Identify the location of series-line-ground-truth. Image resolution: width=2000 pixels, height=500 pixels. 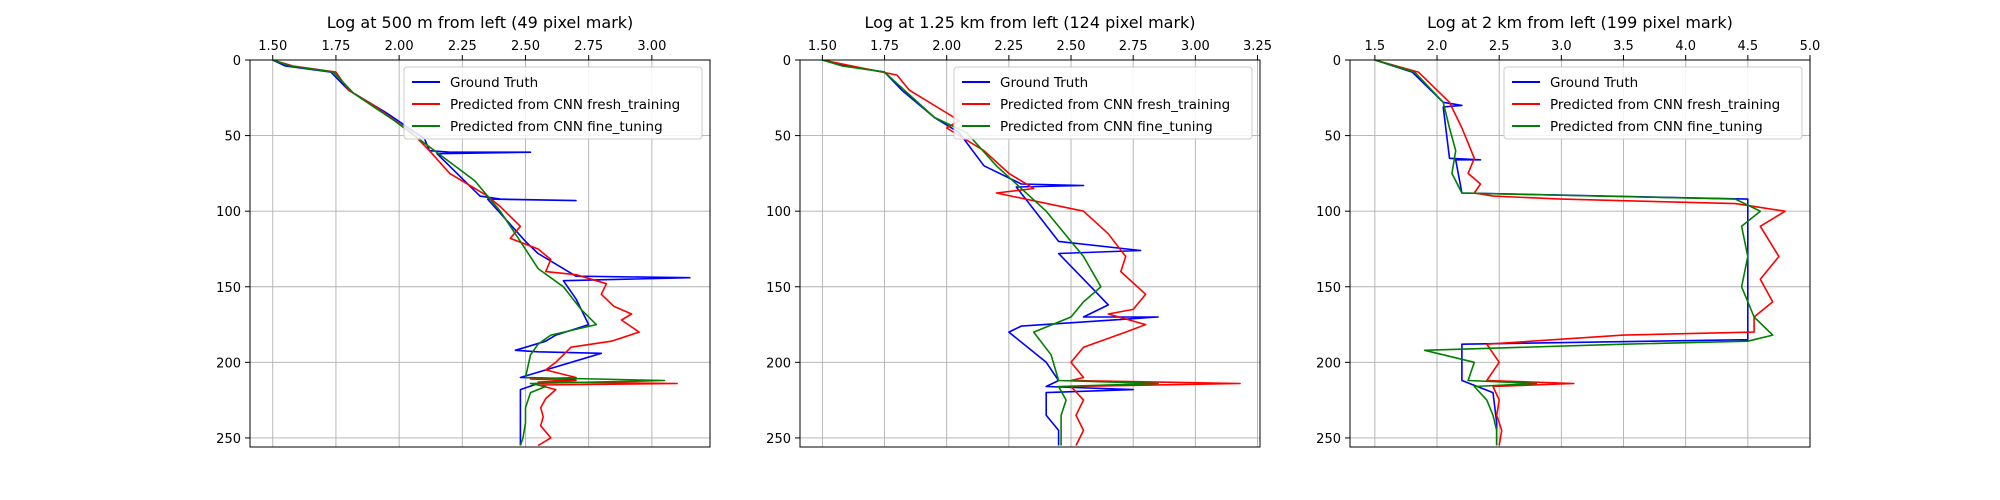
(990, 253).